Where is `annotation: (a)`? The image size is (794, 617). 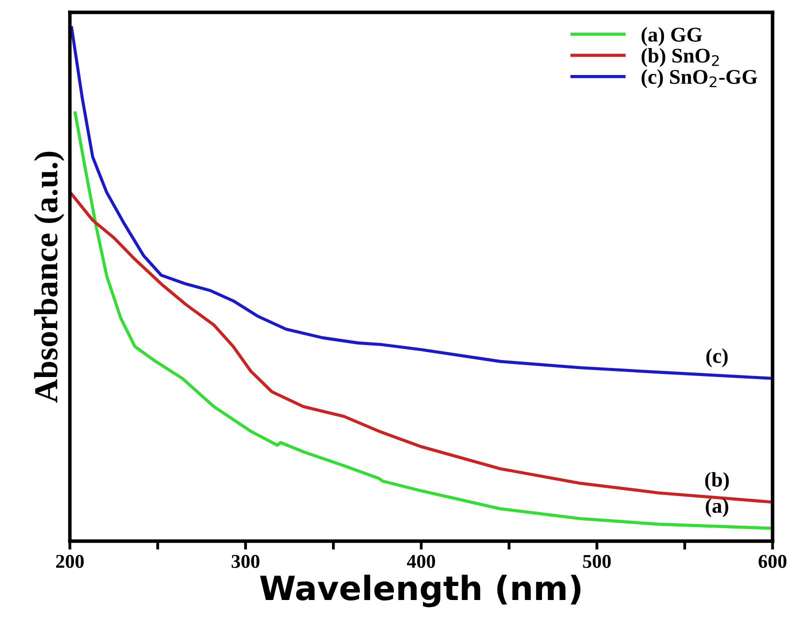
annotation: (a) is located at coordinates (717, 508).